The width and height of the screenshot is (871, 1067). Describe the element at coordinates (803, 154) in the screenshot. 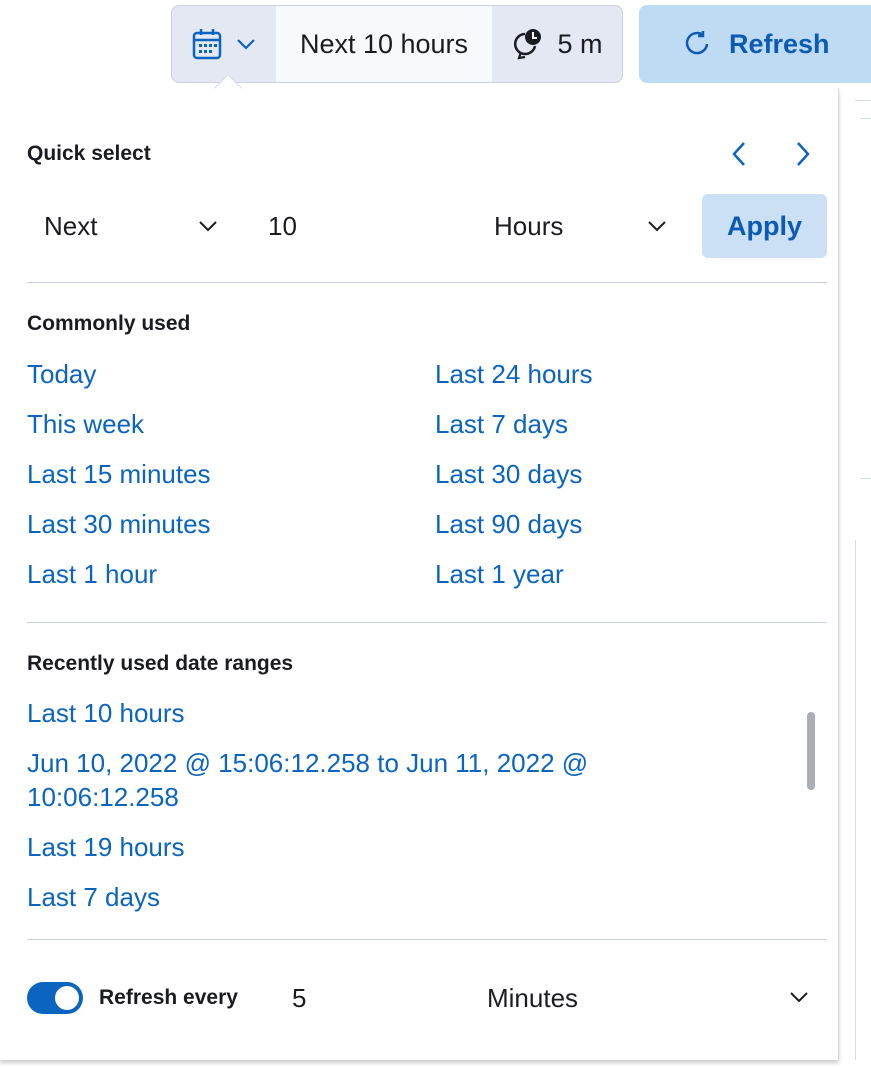

I see `next-arrow-icon` at that location.